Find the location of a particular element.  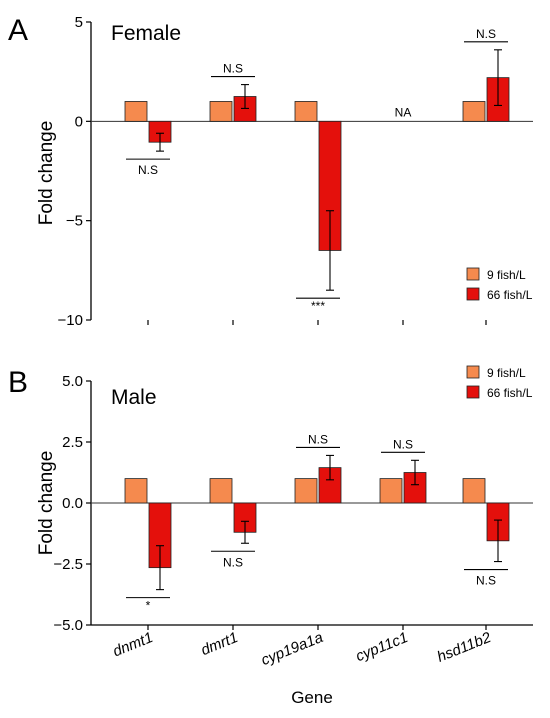

x-tick-label: dmrt1 is located at coordinates (220, 644).